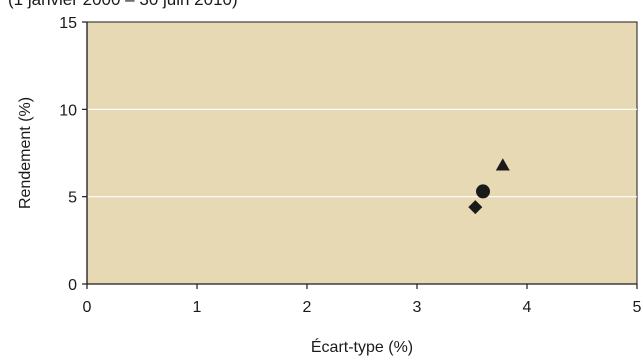 The image size is (644, 360). What do you see at coordinates (197, 307) in the screenshot?
I see `x-tick-label: 1` at bounding box center [197, 307].